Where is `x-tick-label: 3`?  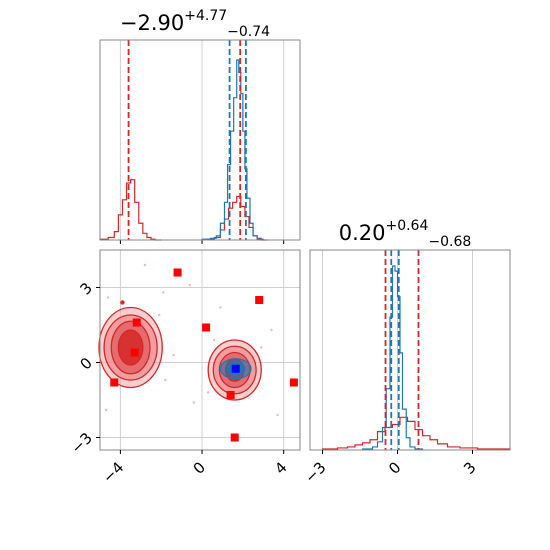 x-tick-label: 3 is located at coordinates (469, 467).